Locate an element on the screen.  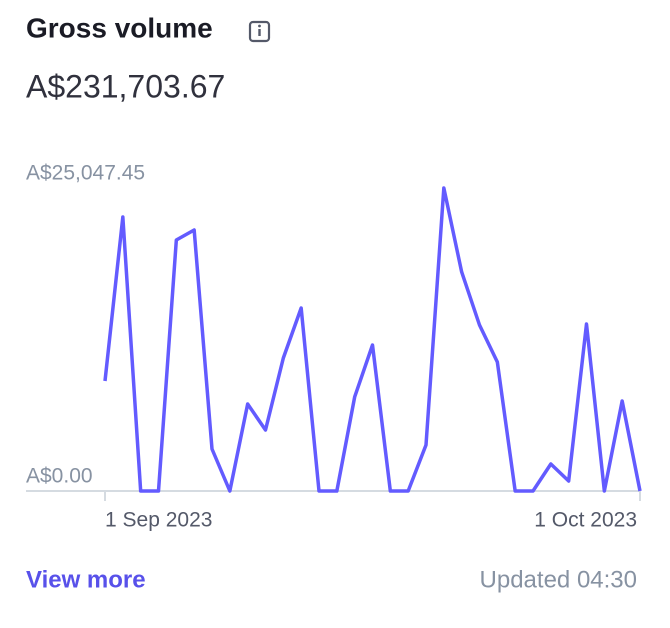
total: A$231,703.67 is located at coordinates (125, 86).